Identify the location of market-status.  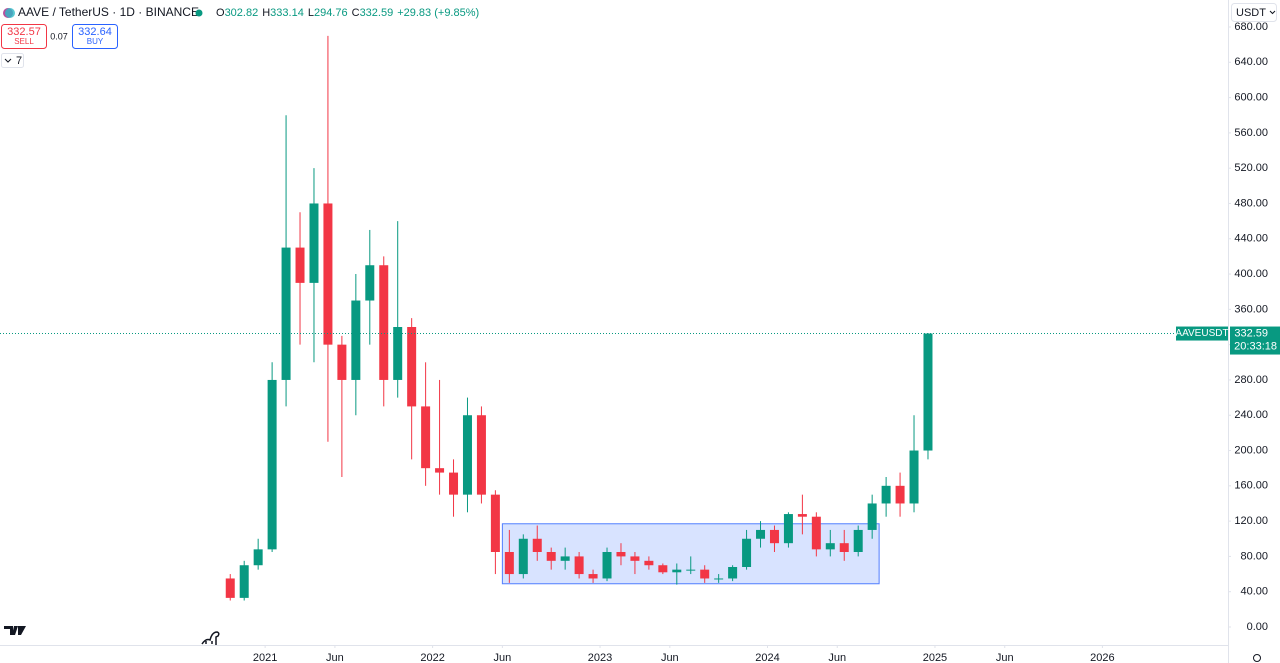
(199, 13).